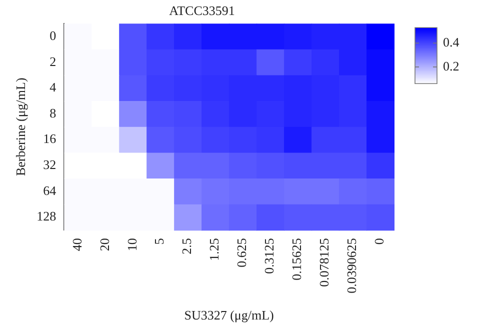 The image size is (489, 332). What do you see at coordinates (50, 138) in the screenshot?
I see `y-tick-label: 16` at bounding box center [50, 138].